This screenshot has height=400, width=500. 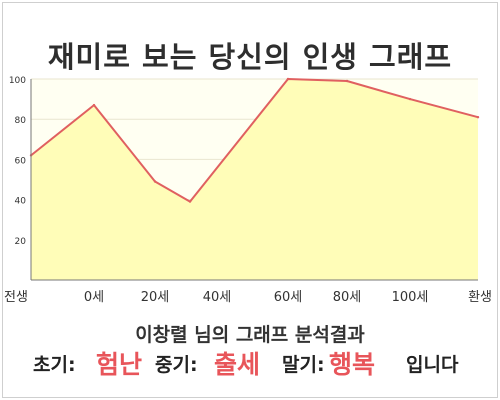 I want to click on mid-label: 중기:, so click(x=176, y=365).